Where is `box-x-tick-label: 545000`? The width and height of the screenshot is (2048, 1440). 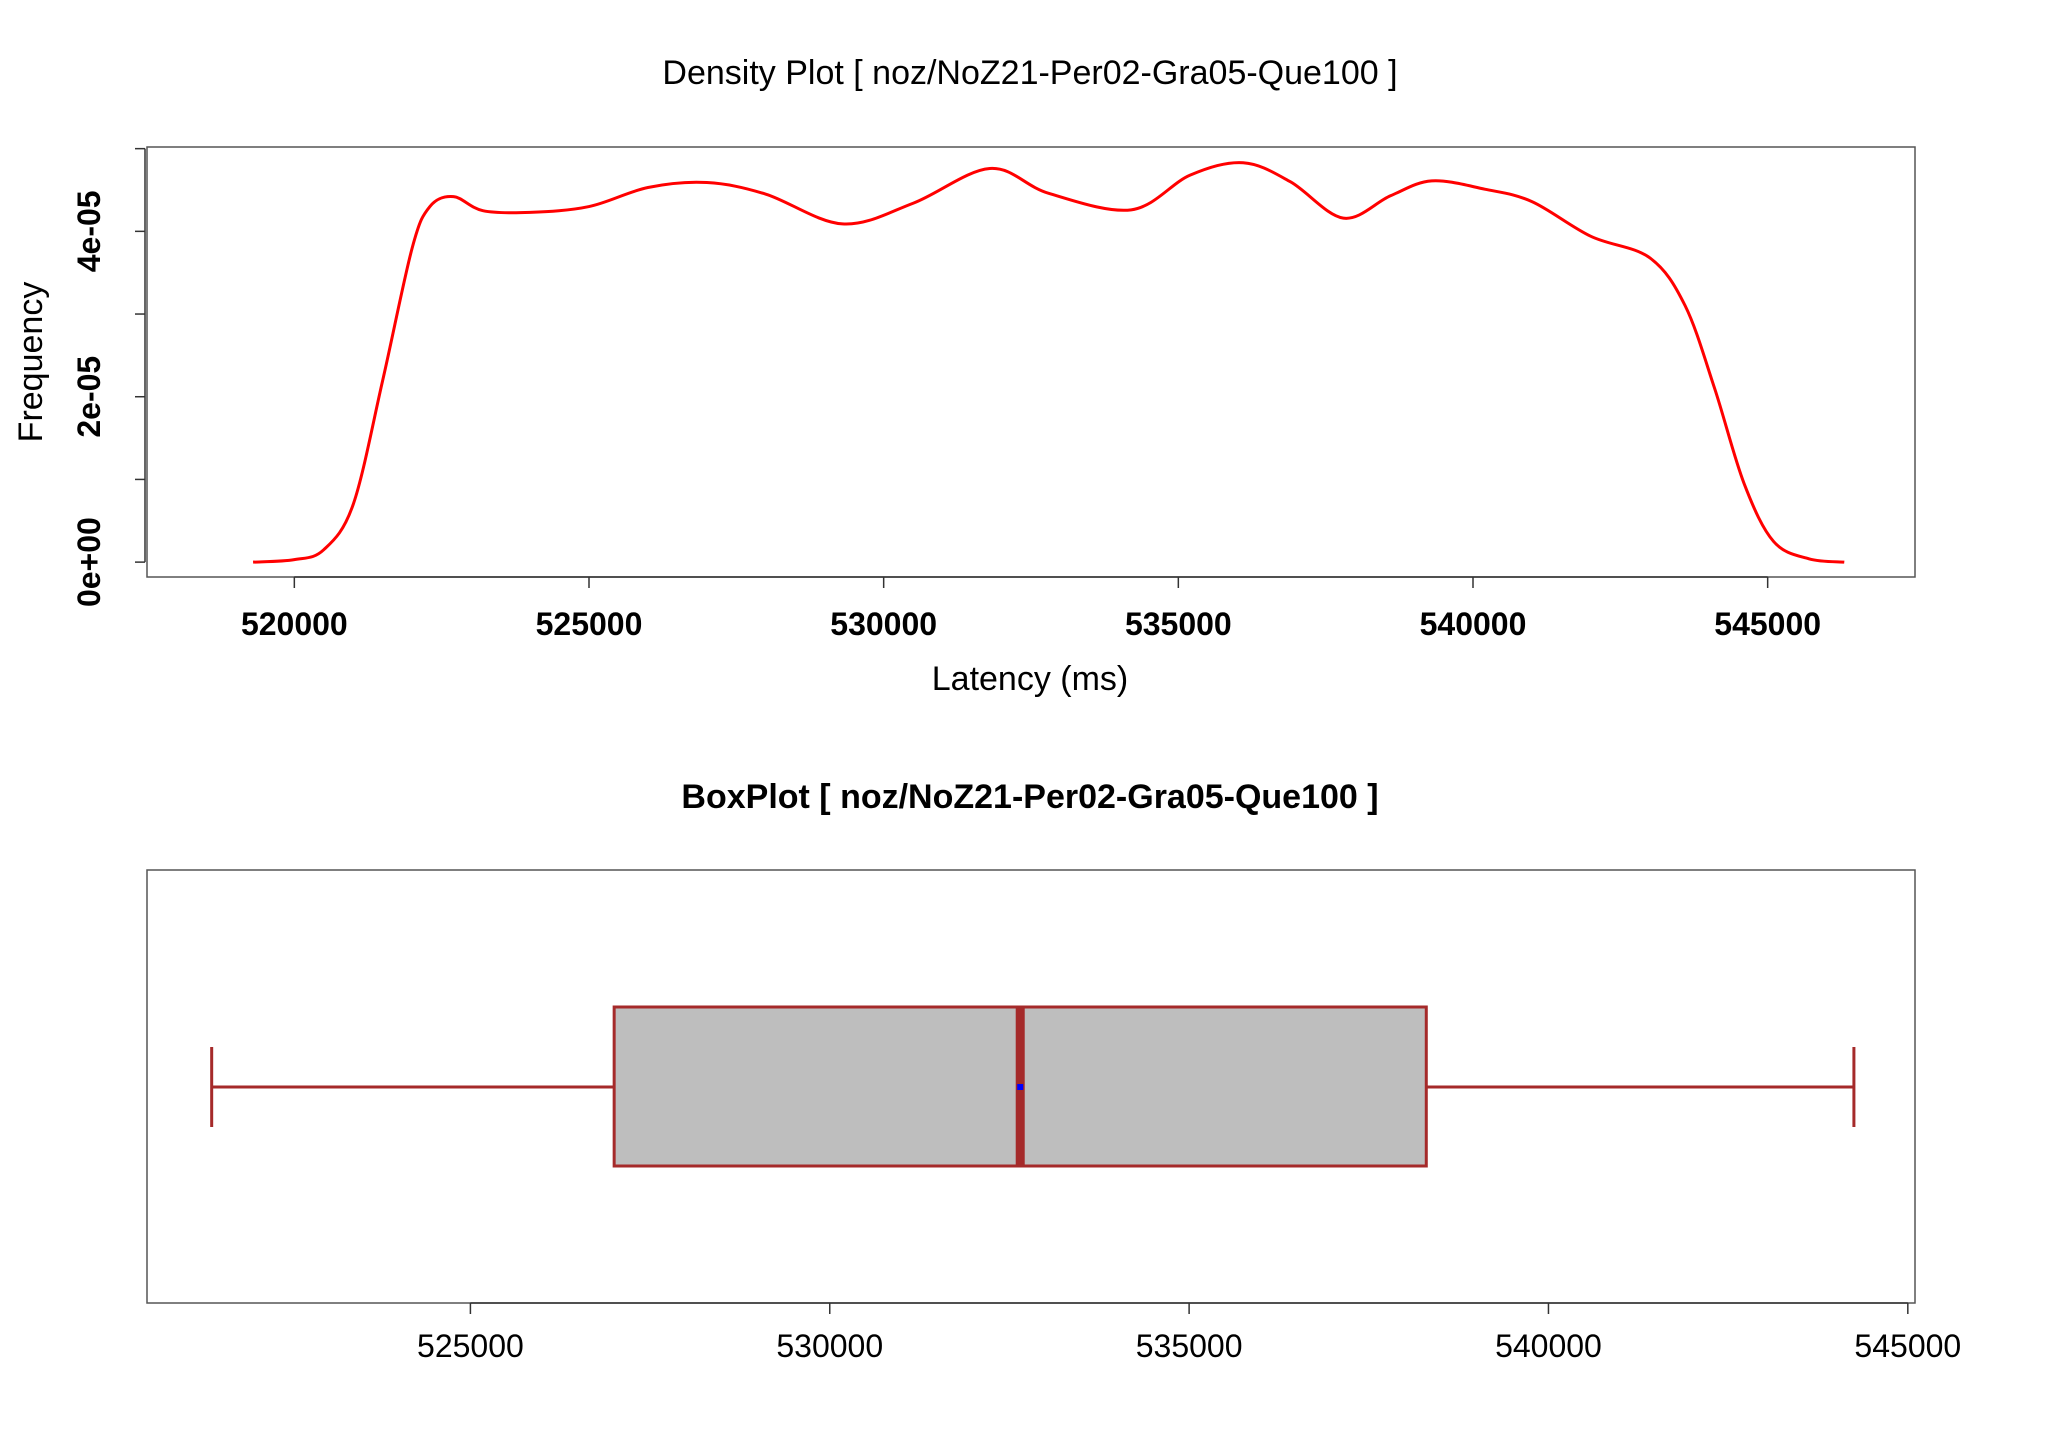 box-x-tick-label: 545000 is located at coordinates (1907, 1346).